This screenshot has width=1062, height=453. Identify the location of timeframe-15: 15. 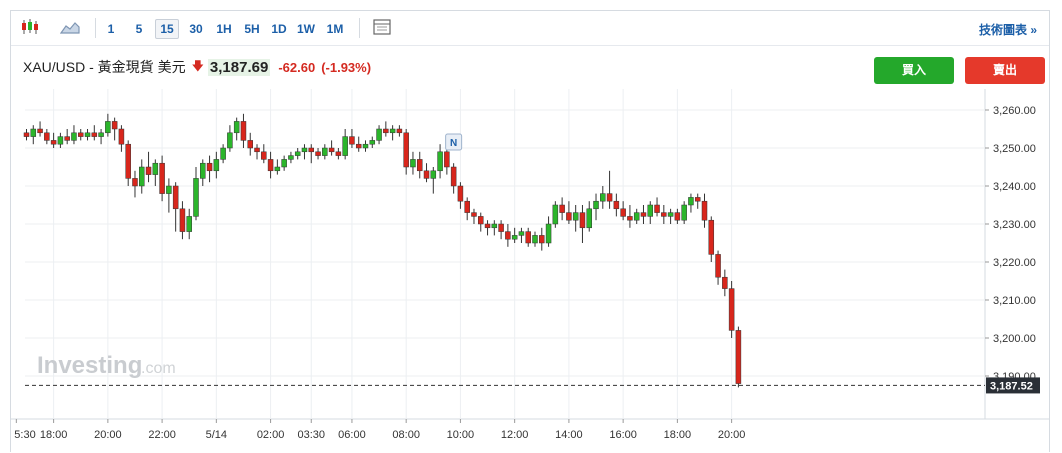
(167, 29).